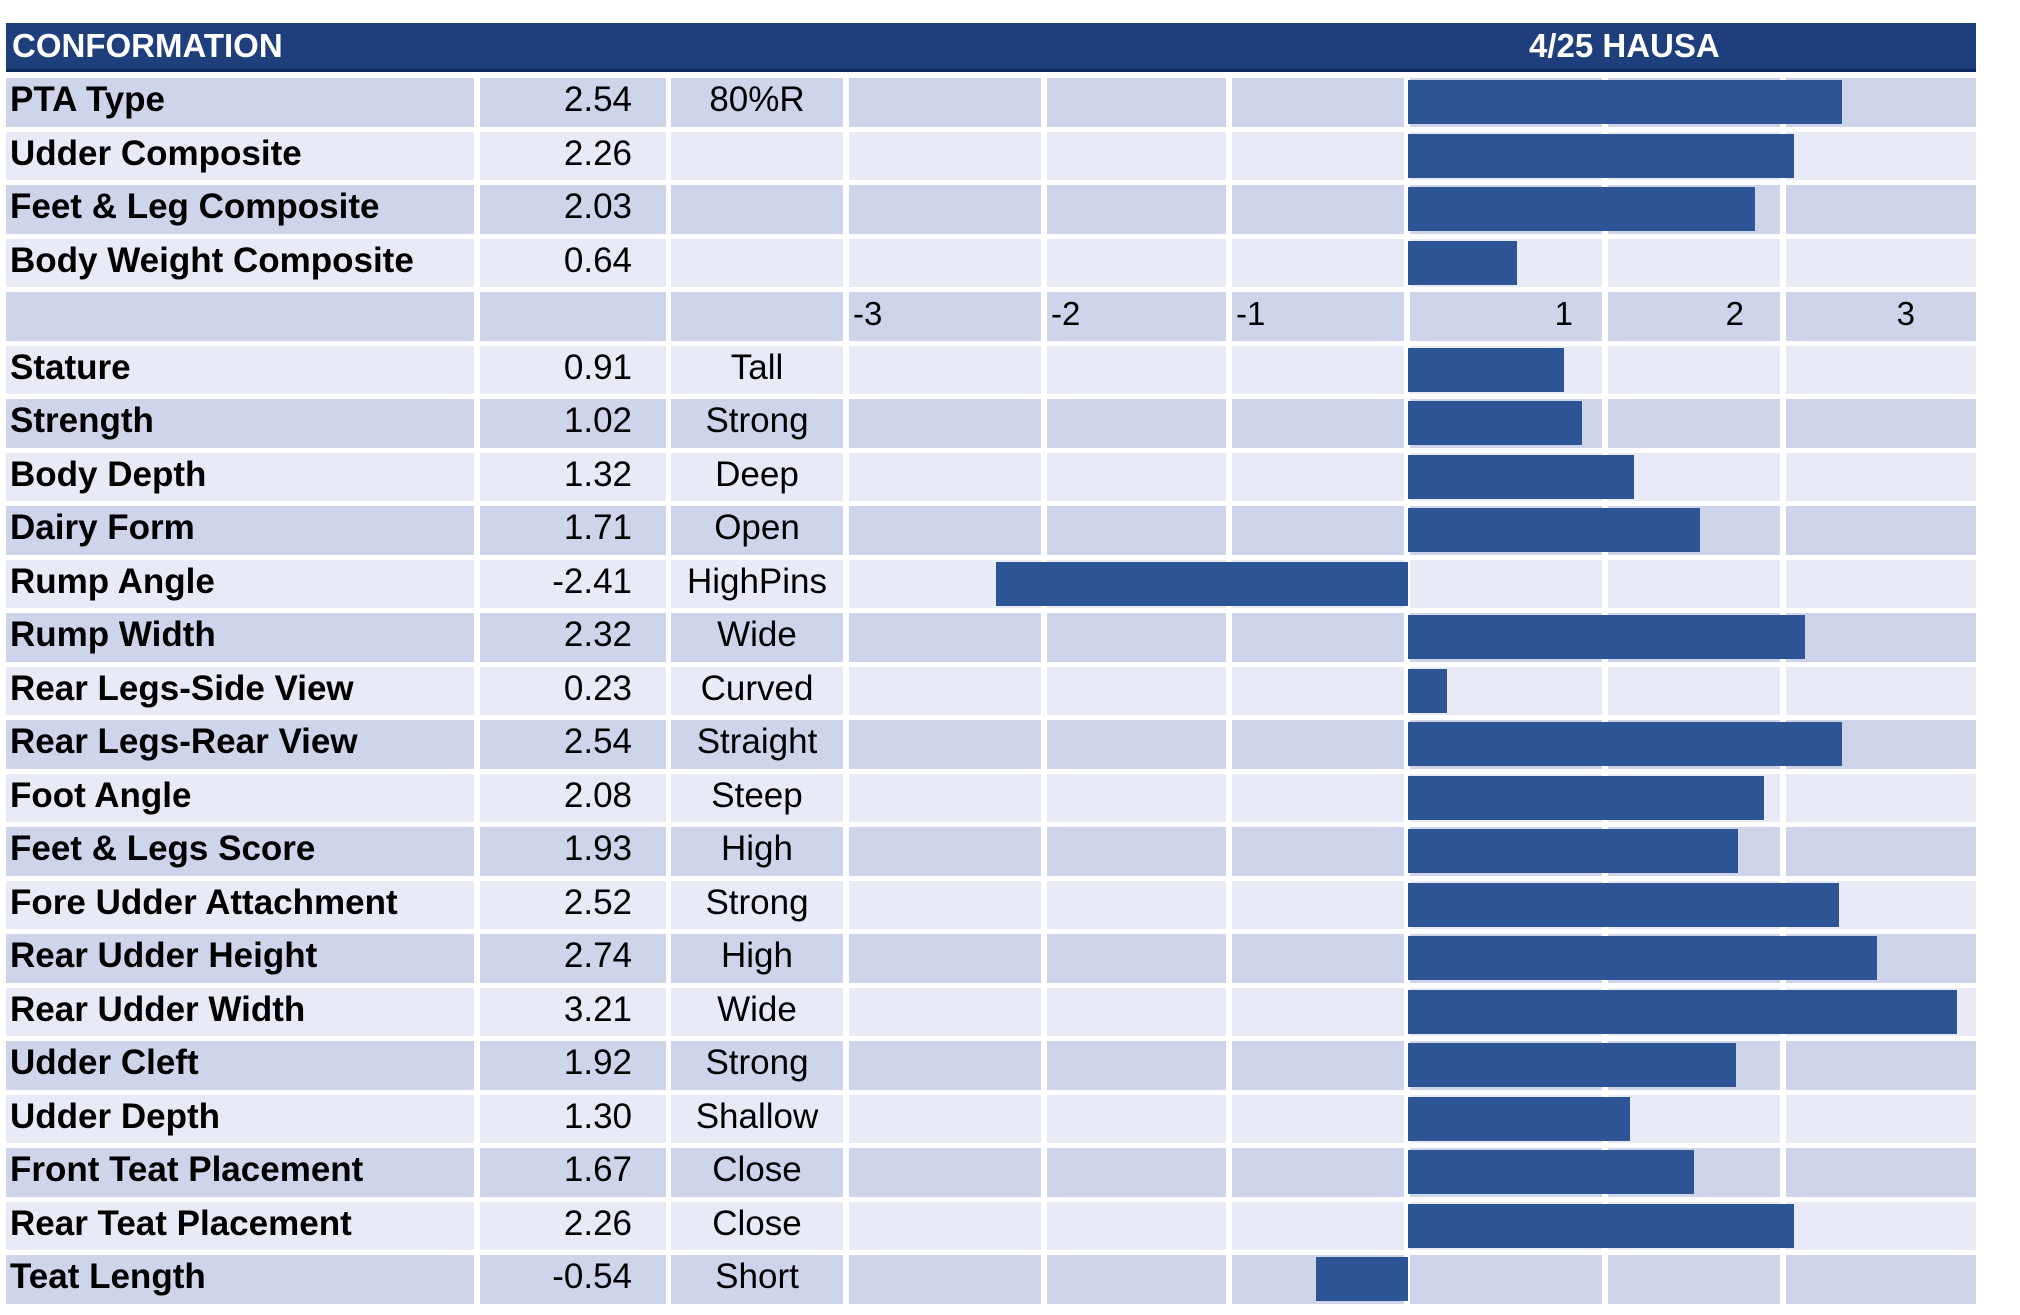 The image size is (2020, 1315). Describe the element at coordinates (113, 635) in the screenshot. I see `trait-label: Rump Width` at that location.